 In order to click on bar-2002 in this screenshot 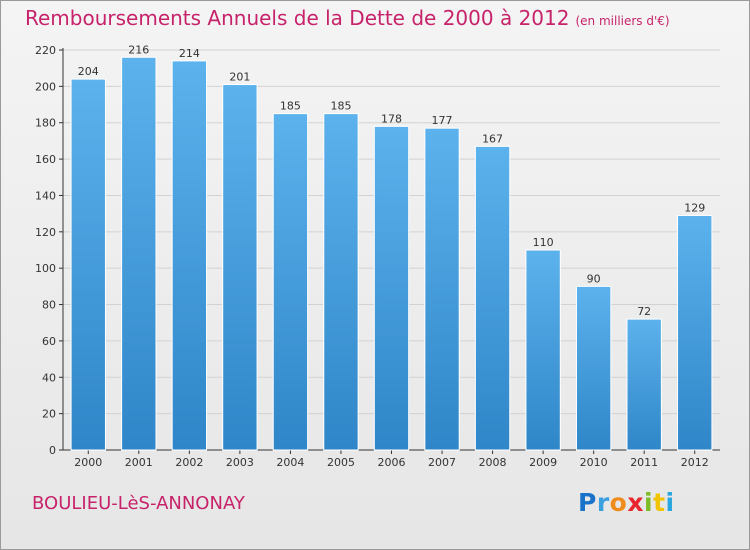, I will do `click(189, 255)`.